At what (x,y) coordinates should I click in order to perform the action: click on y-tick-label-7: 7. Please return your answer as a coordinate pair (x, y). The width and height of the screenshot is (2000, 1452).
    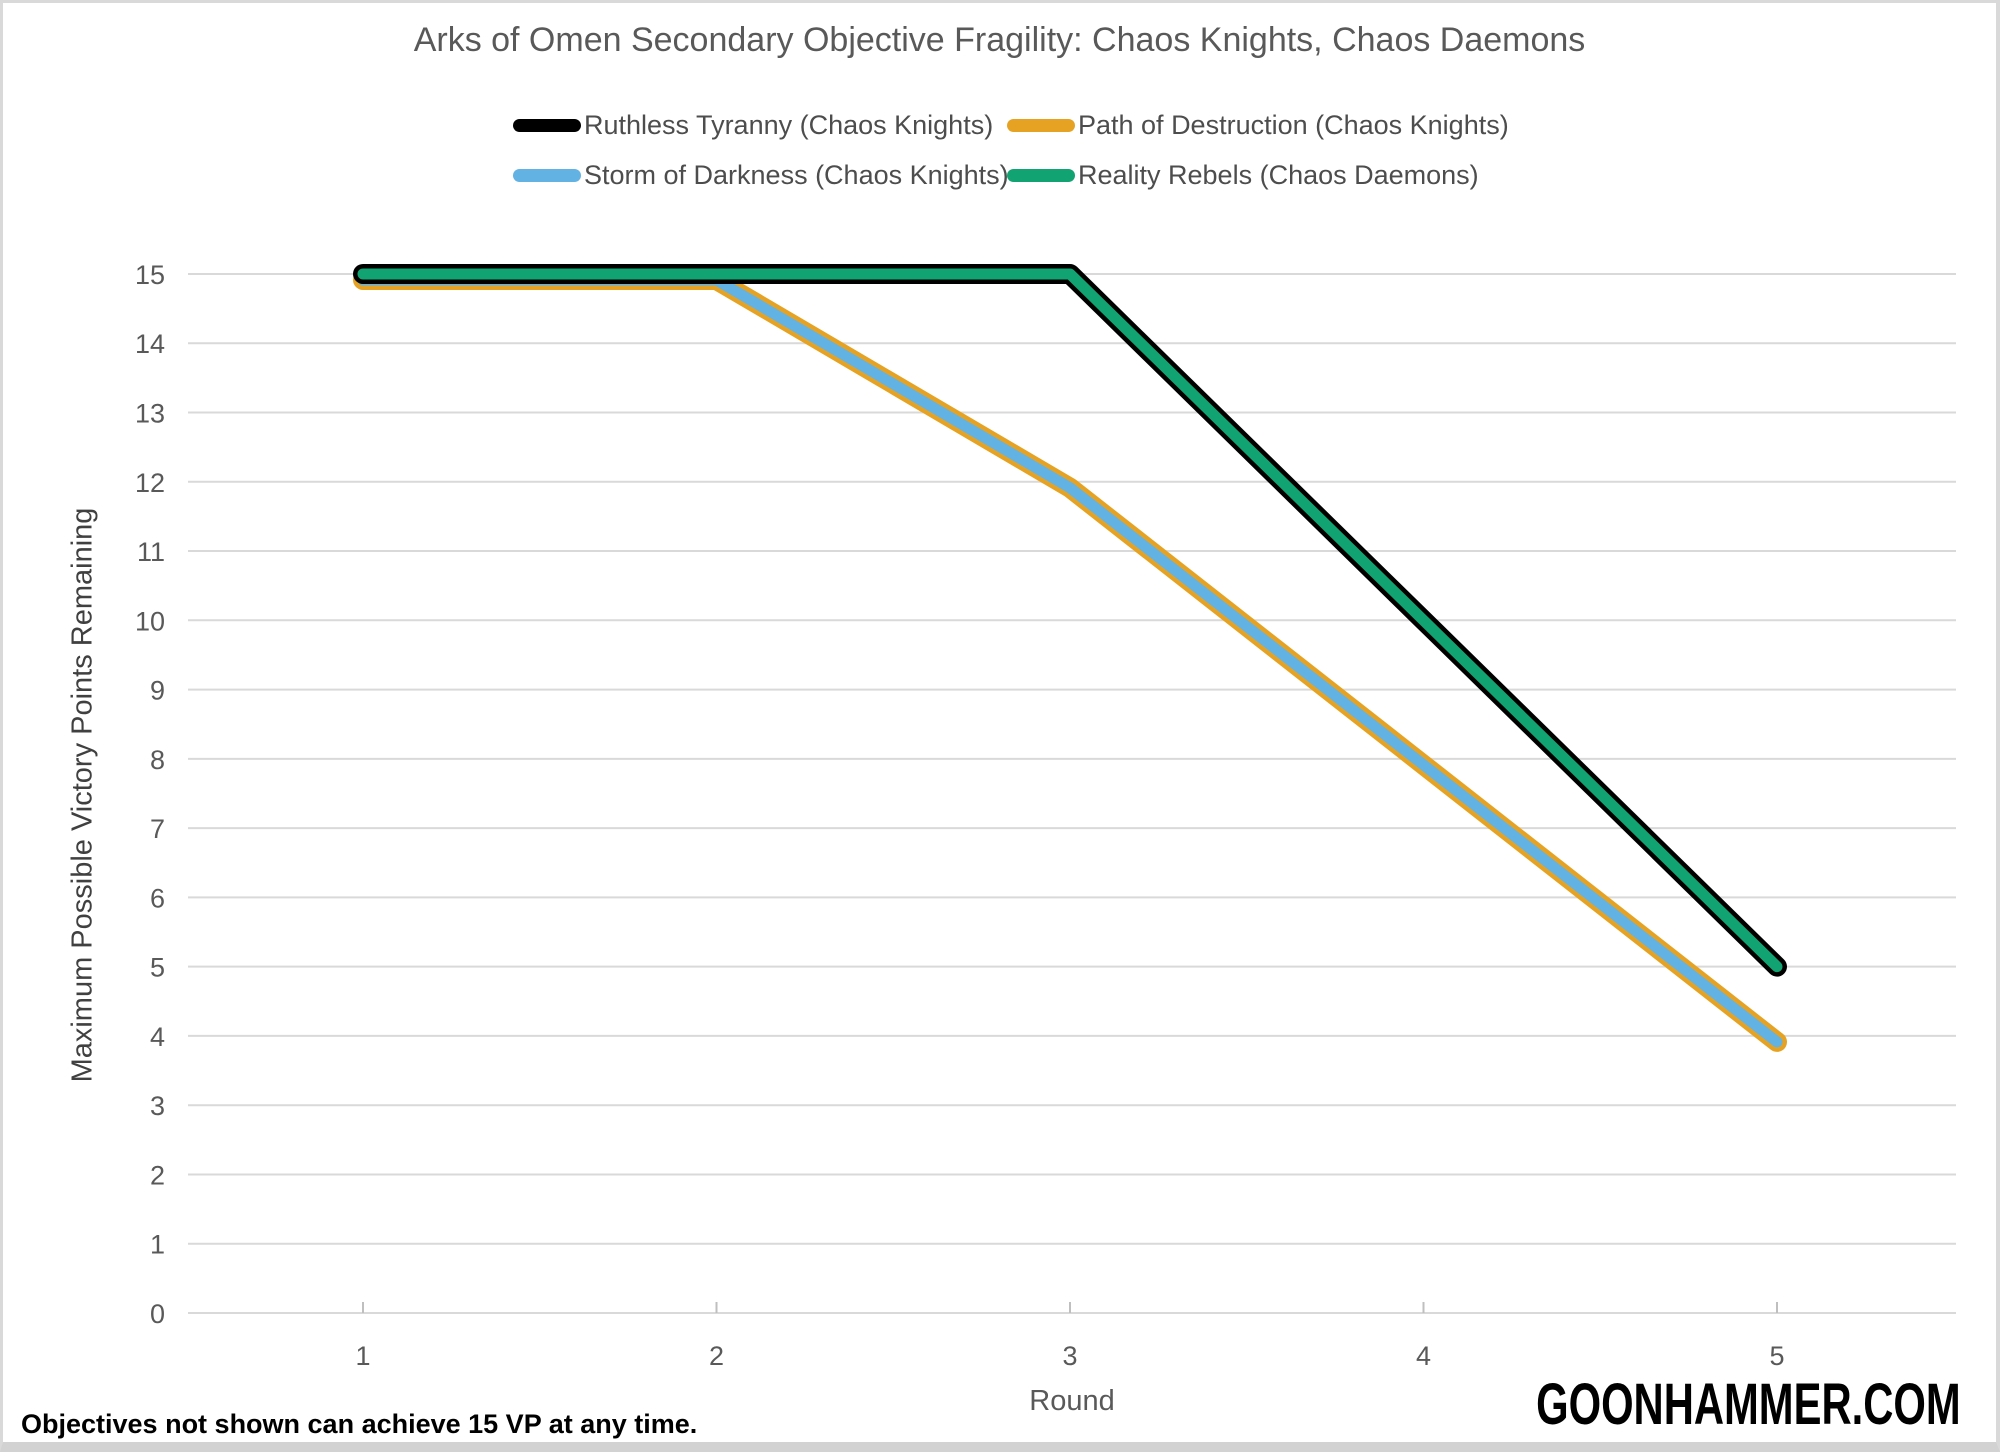
    Looking at the image, I should click on (157, 829).